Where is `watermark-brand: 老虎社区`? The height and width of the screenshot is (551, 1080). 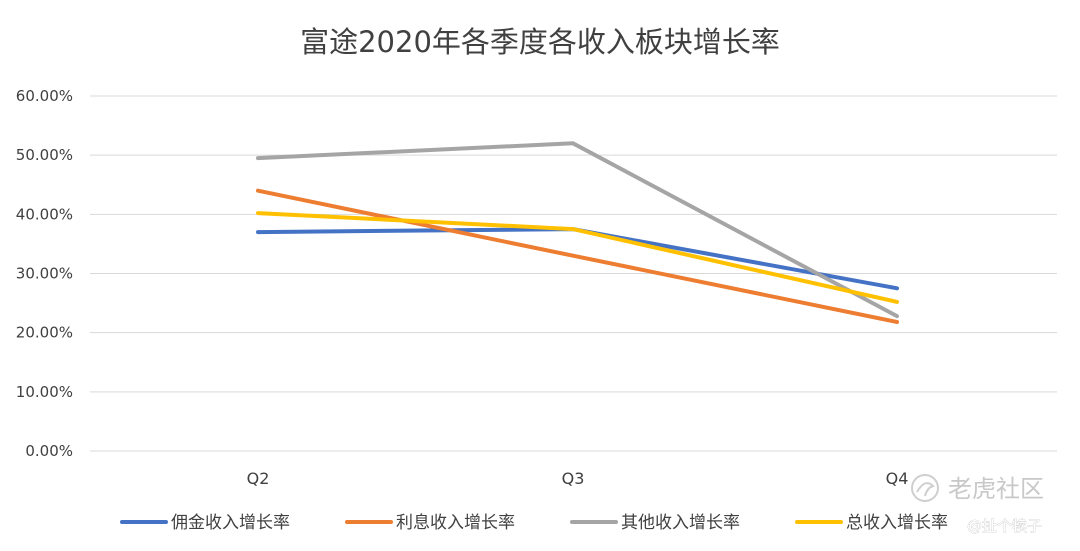
watermark-brand: 老虎社区 is located at coordinates (996, 489).